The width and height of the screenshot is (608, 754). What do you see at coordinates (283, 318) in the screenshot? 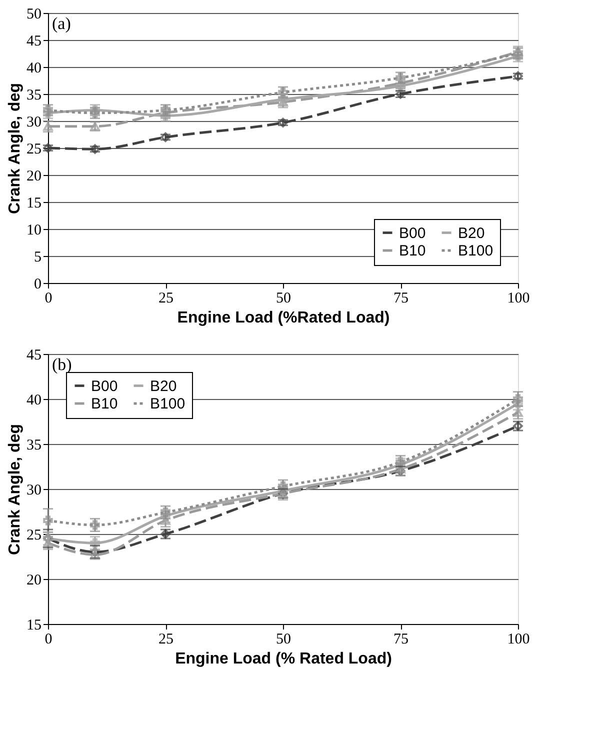
I see `x-axis-title: Engine Load (%Rated Load)` at bounding box center [283, 318].